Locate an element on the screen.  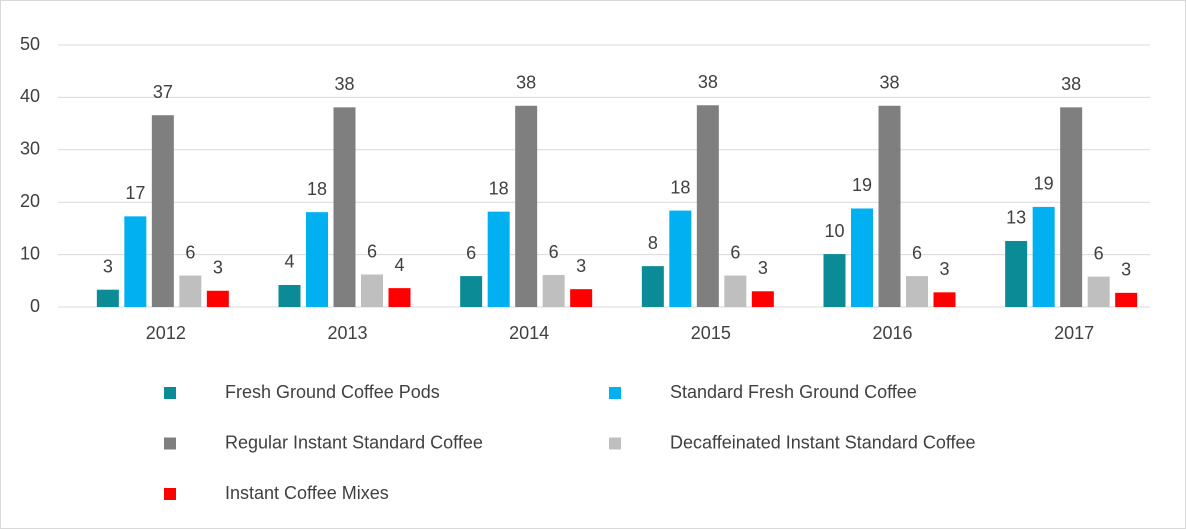
value-label: 17 is located at coordinates (135, 193).